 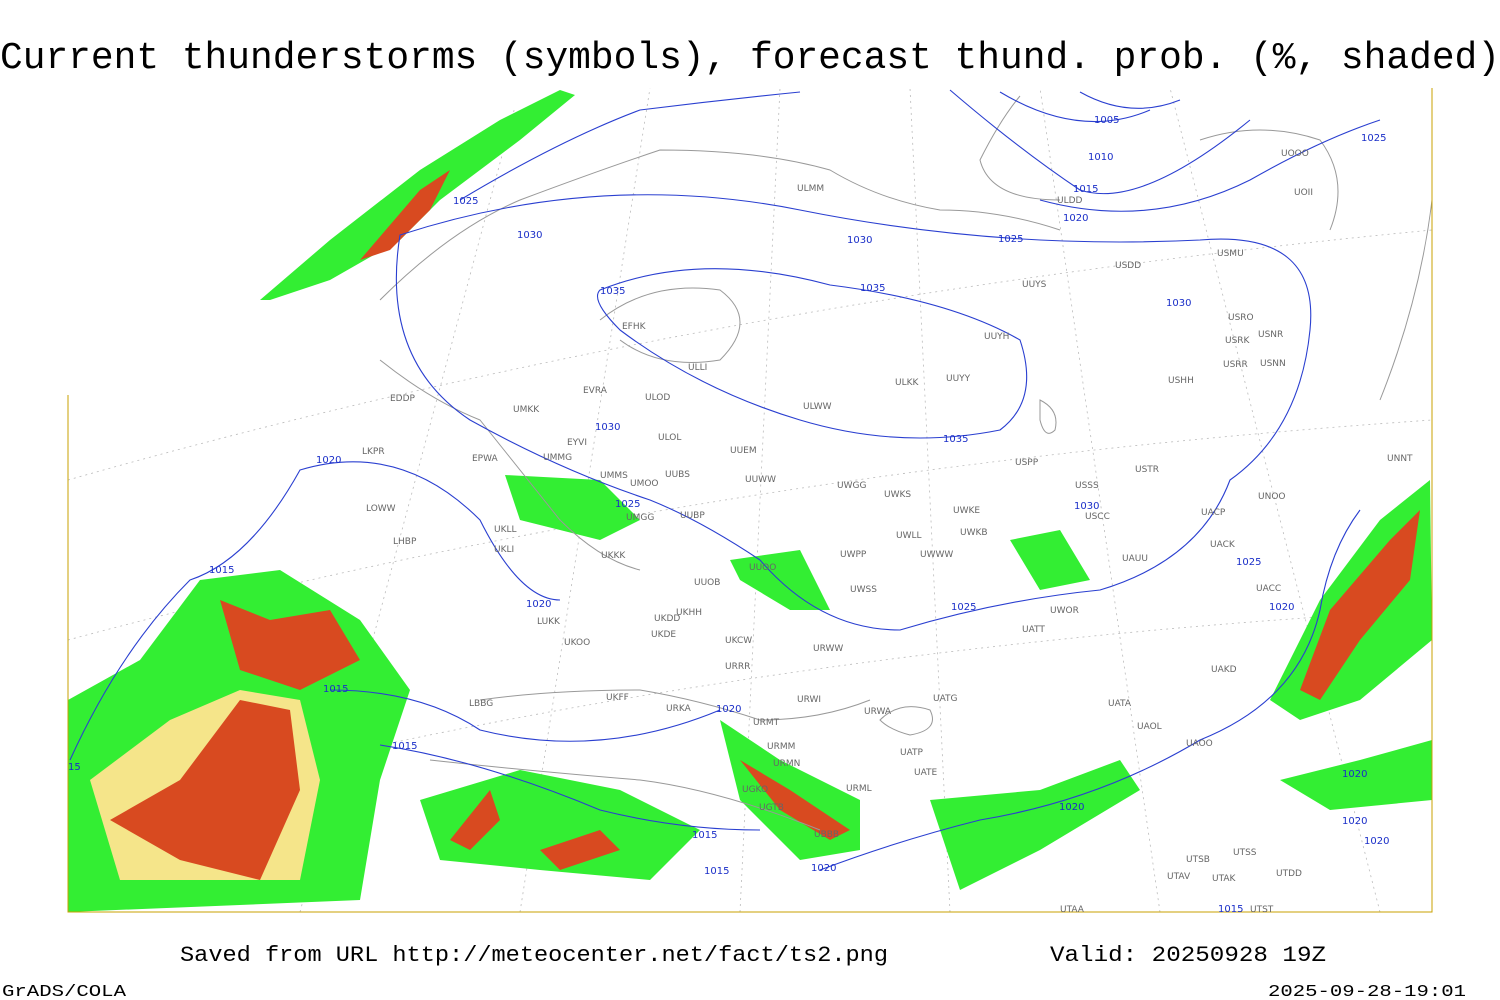 I want to click on station-label: UUWW, so click(x=760, y=480).